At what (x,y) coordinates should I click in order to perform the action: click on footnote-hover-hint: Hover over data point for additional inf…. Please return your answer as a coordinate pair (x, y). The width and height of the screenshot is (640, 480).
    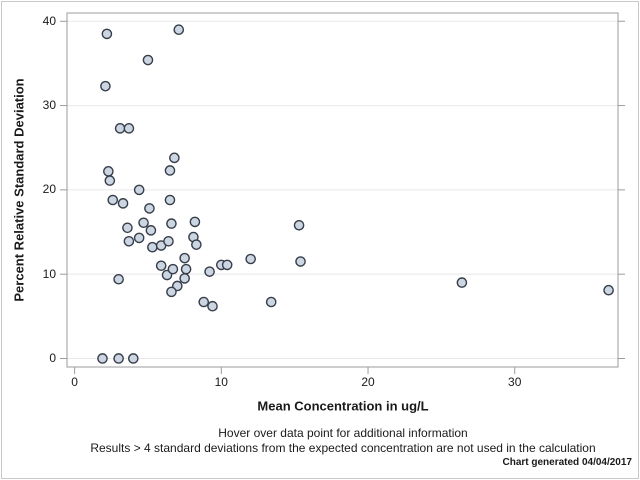
    Looking at the image, I should click on (343, 433).